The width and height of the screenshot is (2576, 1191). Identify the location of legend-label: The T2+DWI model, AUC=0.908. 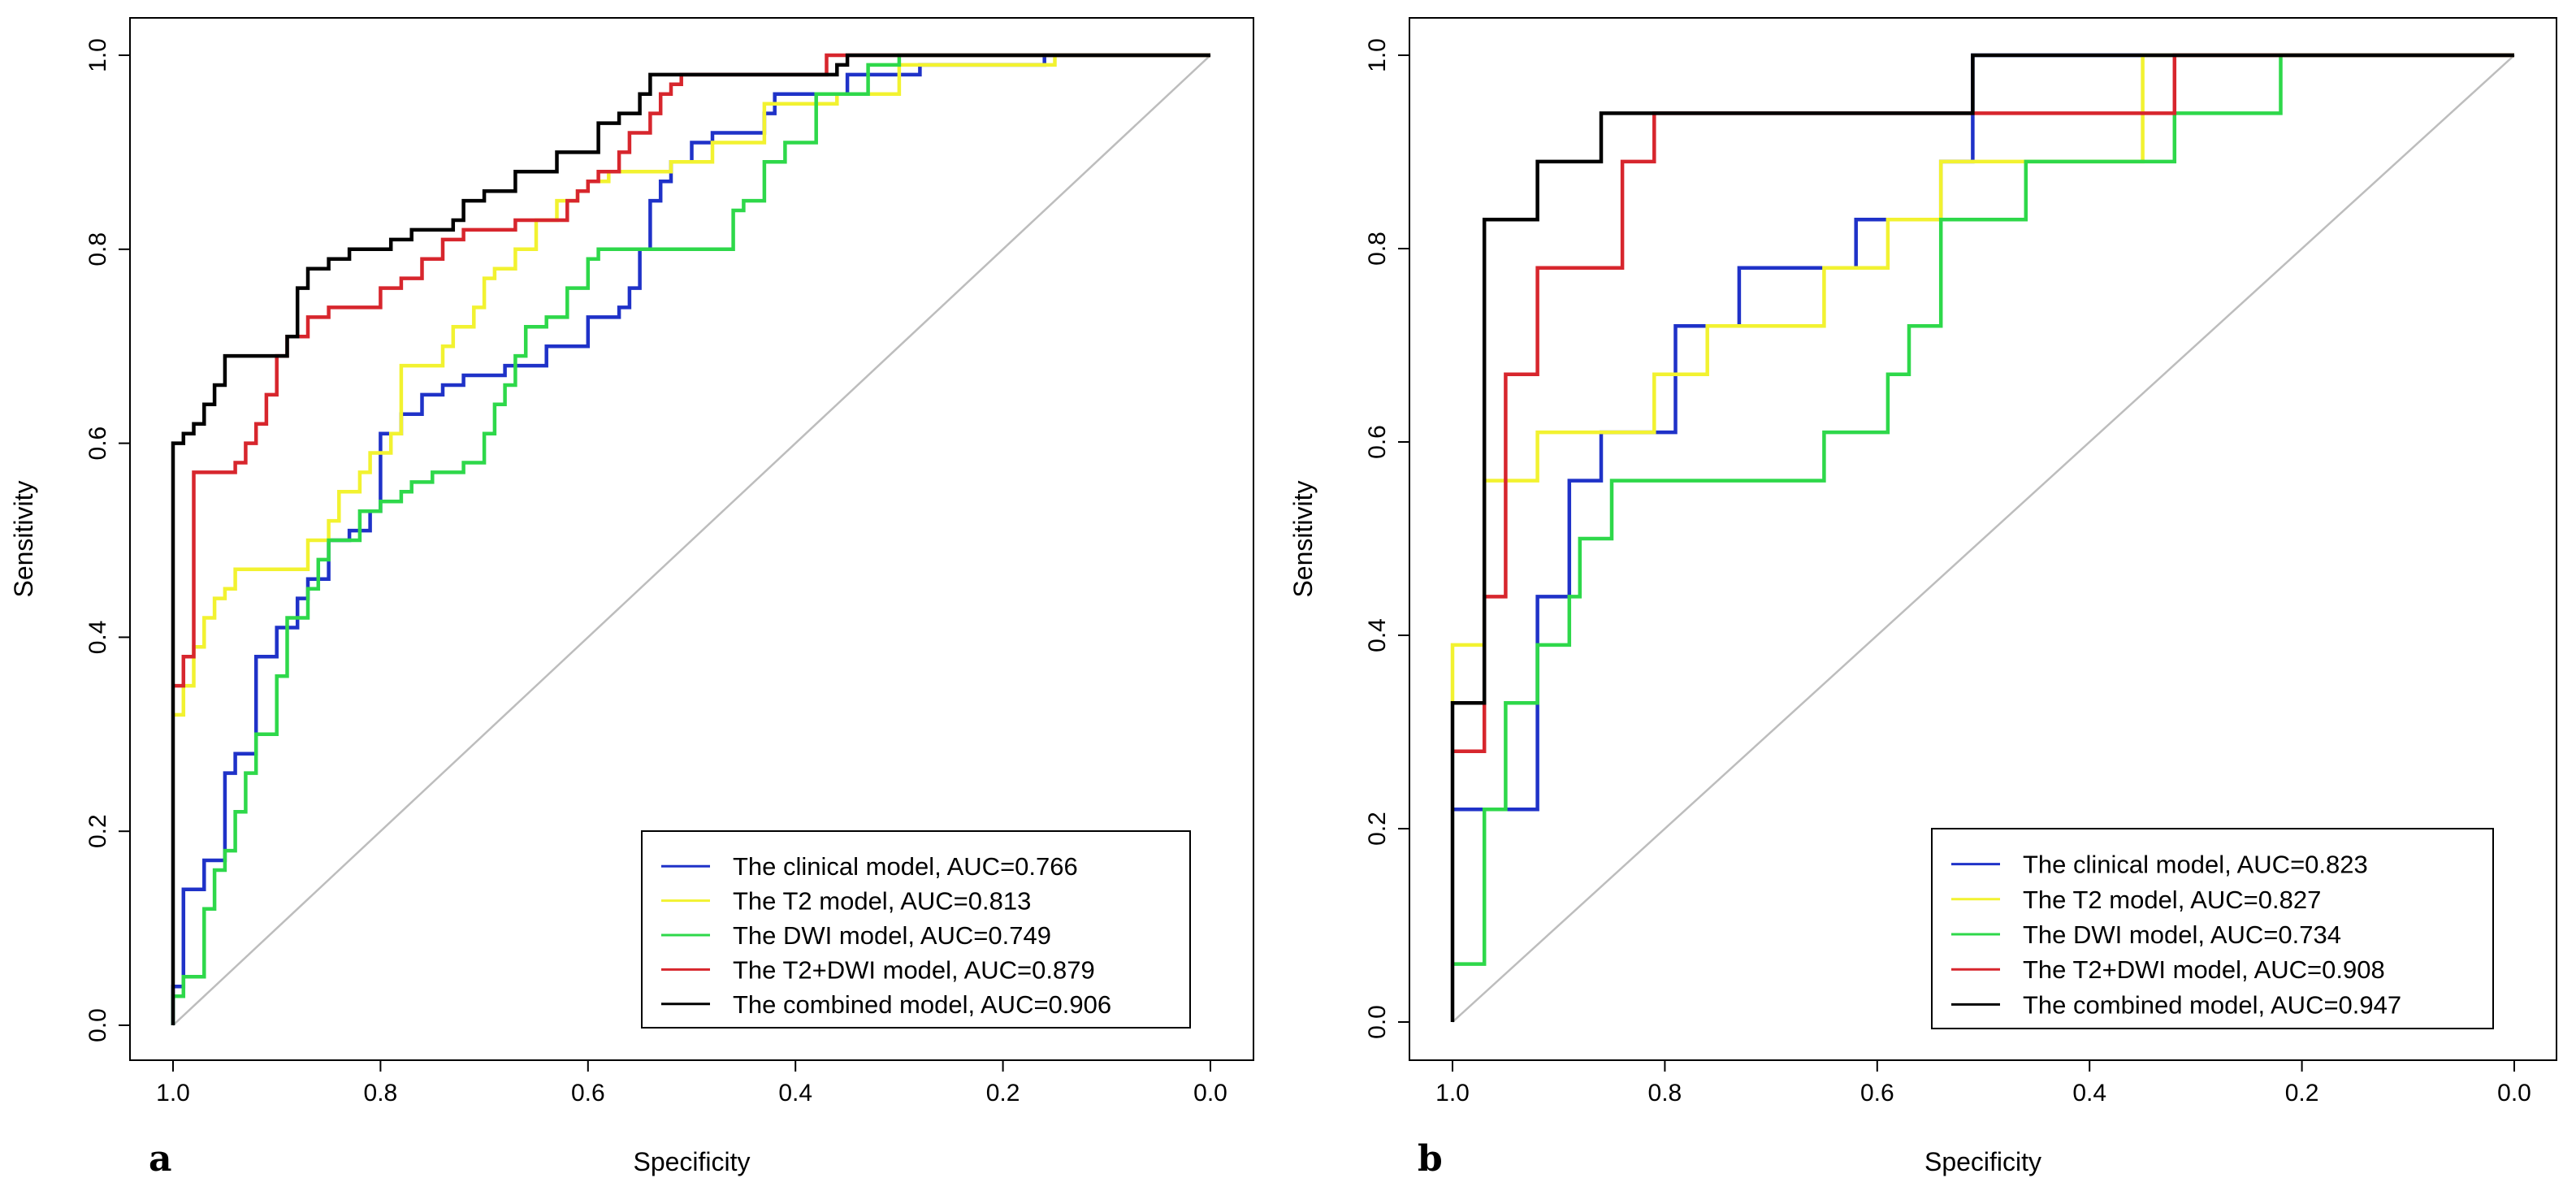
(2204, 969).